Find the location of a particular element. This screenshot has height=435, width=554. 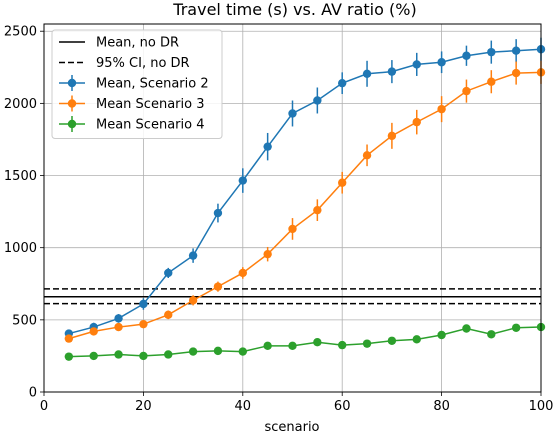

y-tick-label: 1500 is located at coordinates (20, 176).